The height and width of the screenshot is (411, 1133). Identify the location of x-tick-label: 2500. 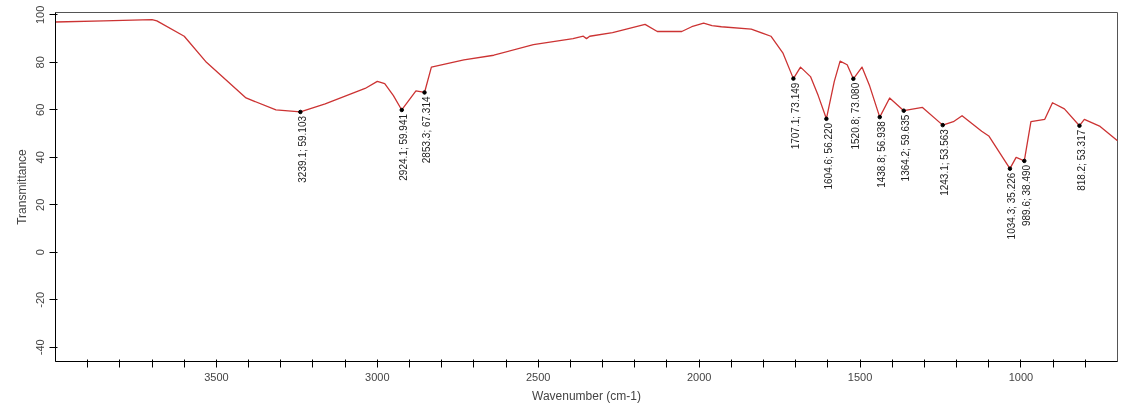
(538, 376).